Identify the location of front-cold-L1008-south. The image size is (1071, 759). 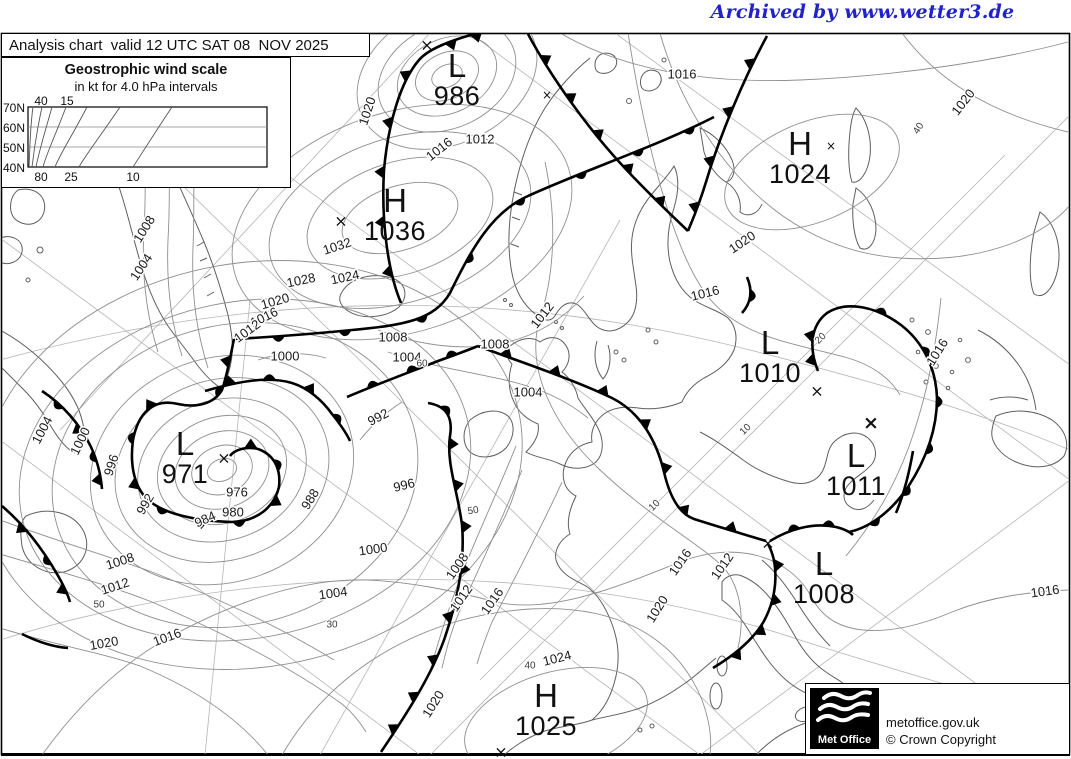
(744, 606).